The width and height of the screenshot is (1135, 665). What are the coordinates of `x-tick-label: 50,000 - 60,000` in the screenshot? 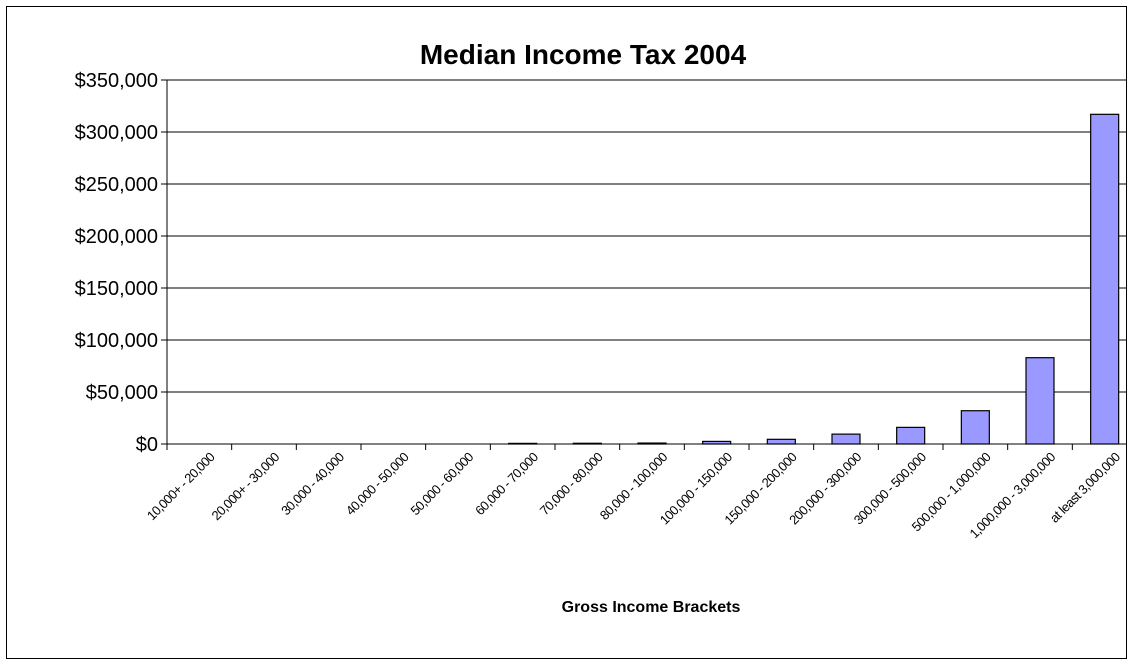 It's located at (441, 483).